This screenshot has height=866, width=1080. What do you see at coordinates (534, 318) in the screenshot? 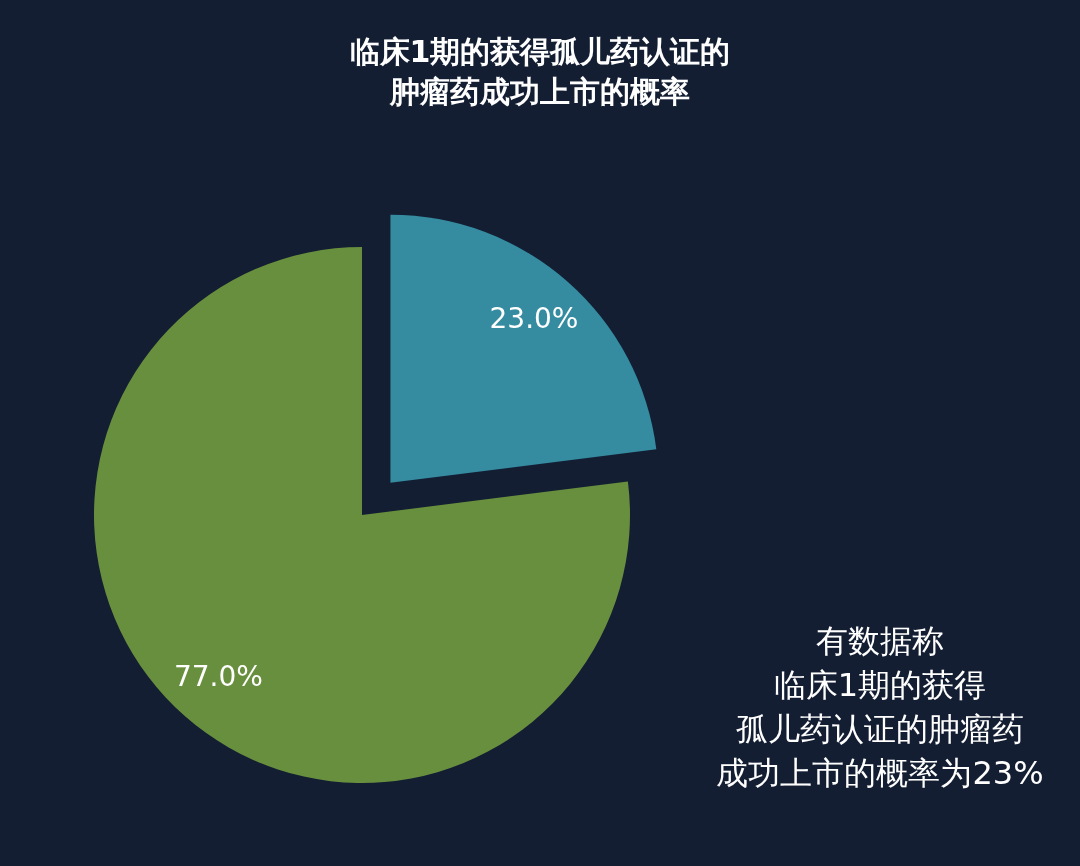
I see `data-label: 23.0%` at bounding box center [534, 318].